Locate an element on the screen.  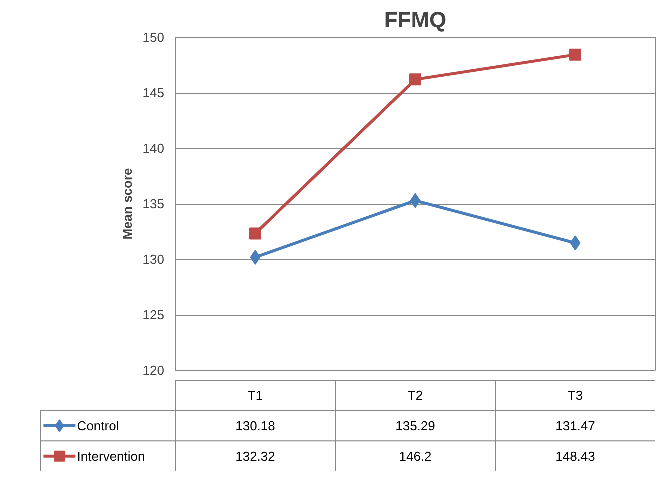
data-label: 130.18 is located at coordinates (256, 426).